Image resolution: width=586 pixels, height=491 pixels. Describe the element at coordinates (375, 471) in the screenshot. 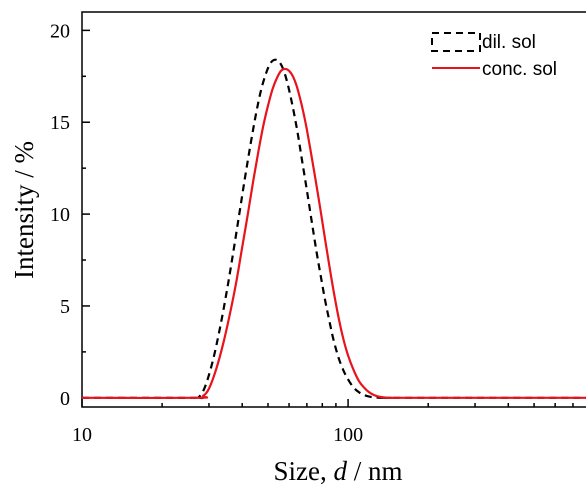

I see `x-axis-title-unit: / nm` at that location.